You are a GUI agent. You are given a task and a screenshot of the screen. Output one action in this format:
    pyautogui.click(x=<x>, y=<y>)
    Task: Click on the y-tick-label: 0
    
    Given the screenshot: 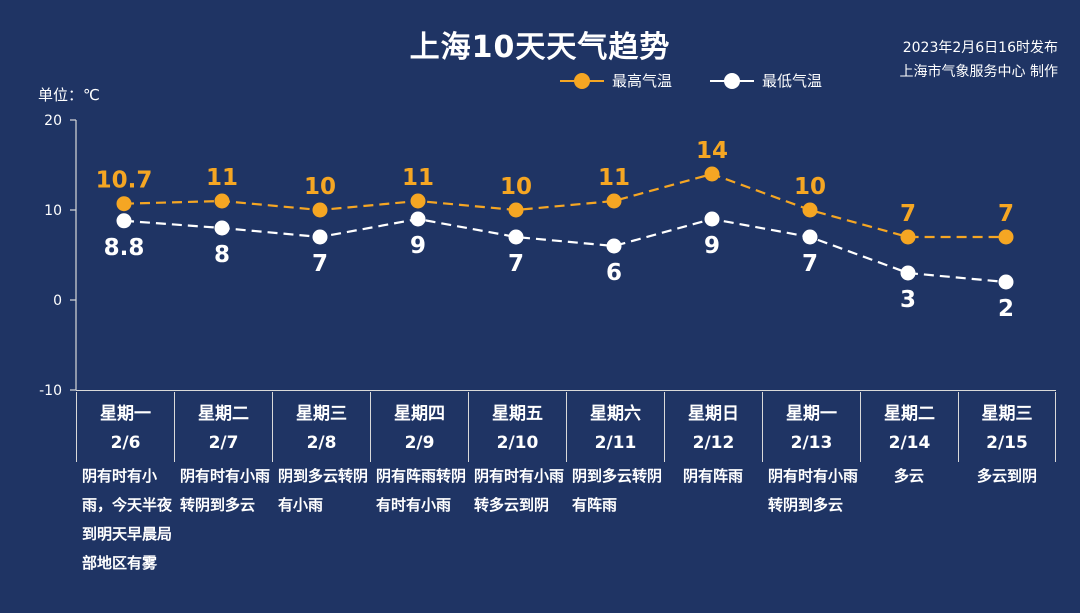 What is the action you would take?
    pyautogui.click(x=57, y=301)
    